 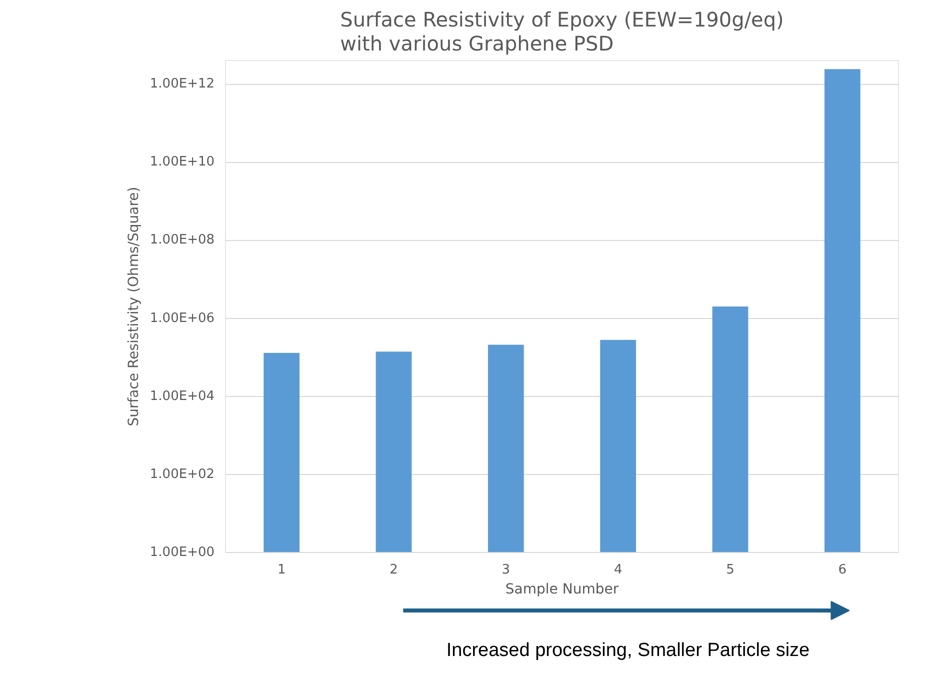 I want to click on text: Increased processing, Smaller Particle size, so click(x=628, y=650).